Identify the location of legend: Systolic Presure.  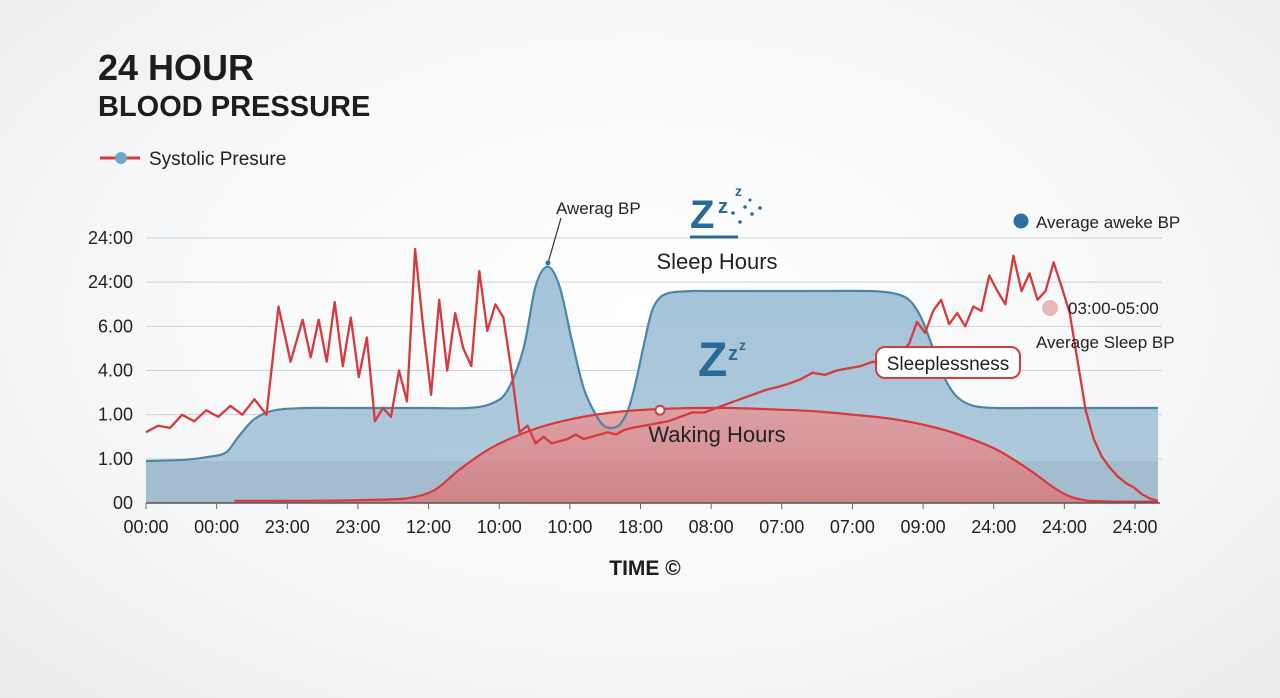
(193, 159).